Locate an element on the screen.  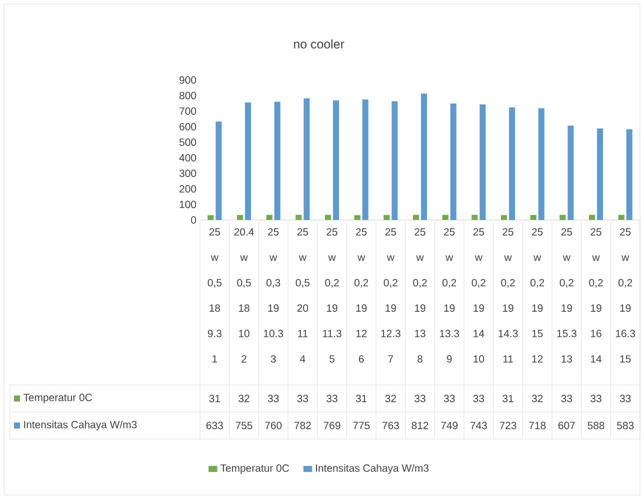
data-label: 760 is located at coordinates (273, 426).